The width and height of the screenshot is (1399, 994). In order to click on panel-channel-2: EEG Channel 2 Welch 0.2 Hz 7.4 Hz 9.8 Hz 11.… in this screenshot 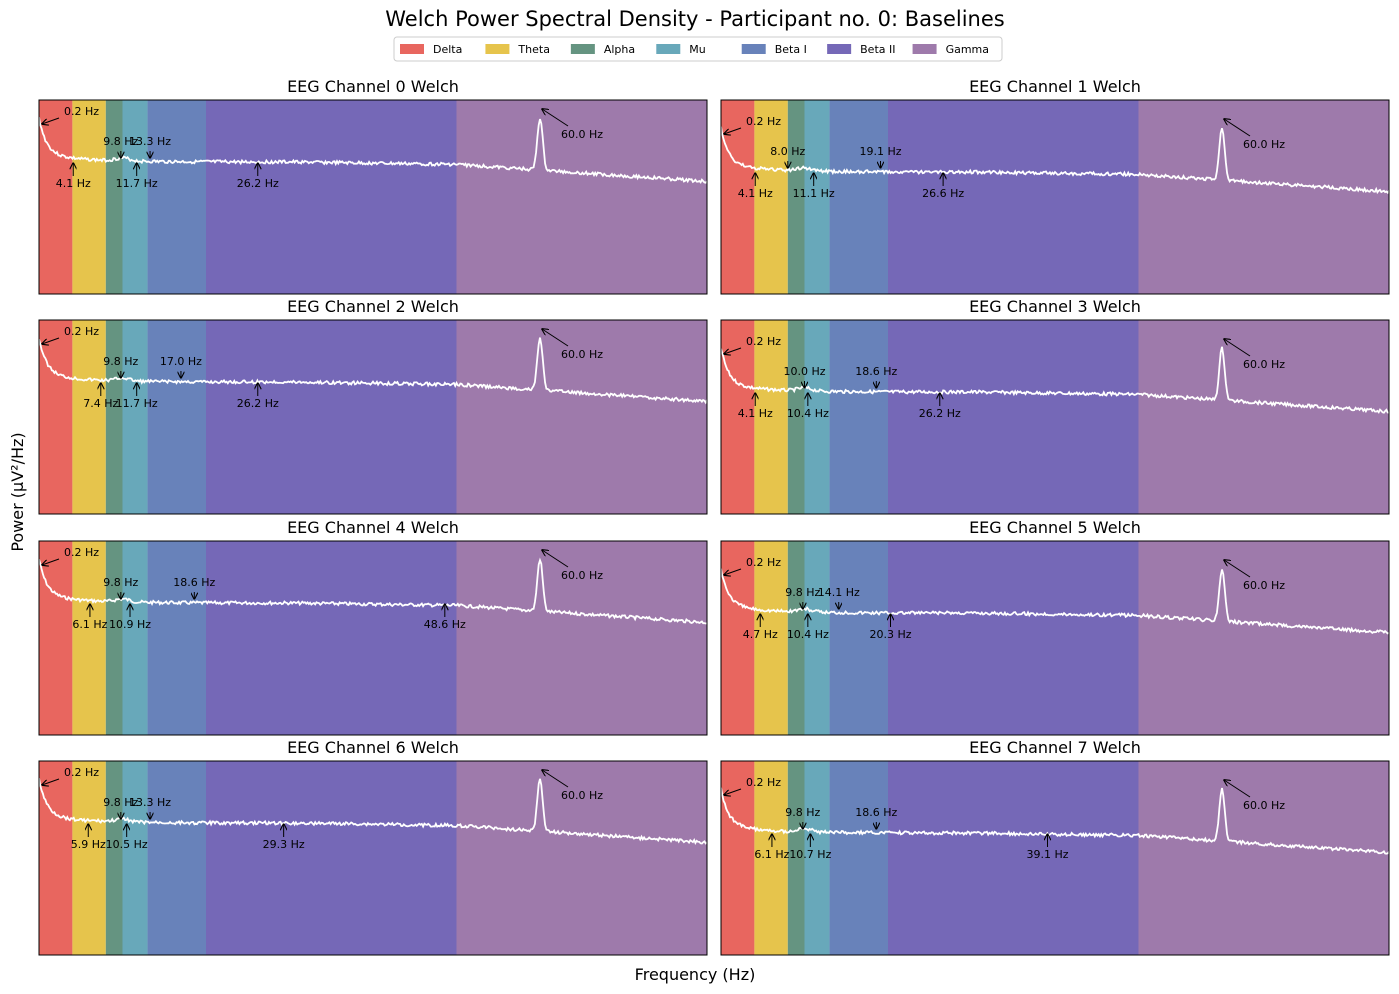, I will do `click(373, 406)`.